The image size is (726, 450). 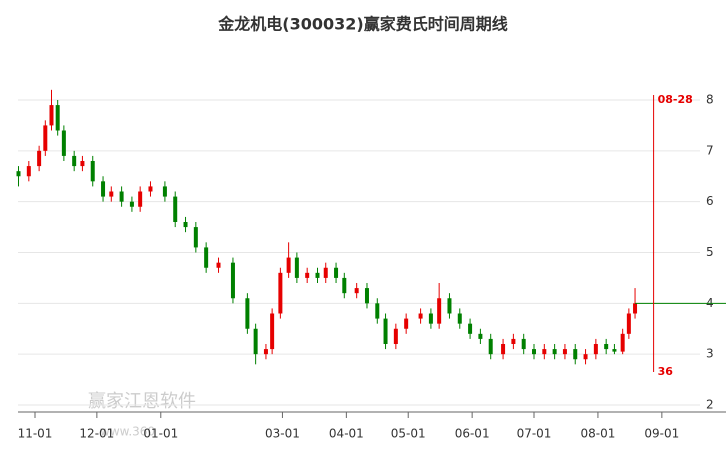 What do you see at coordinates (597, 434) in the screenshot?
I see `x-tick-label: 08-01` at bounding box center [597, 434].